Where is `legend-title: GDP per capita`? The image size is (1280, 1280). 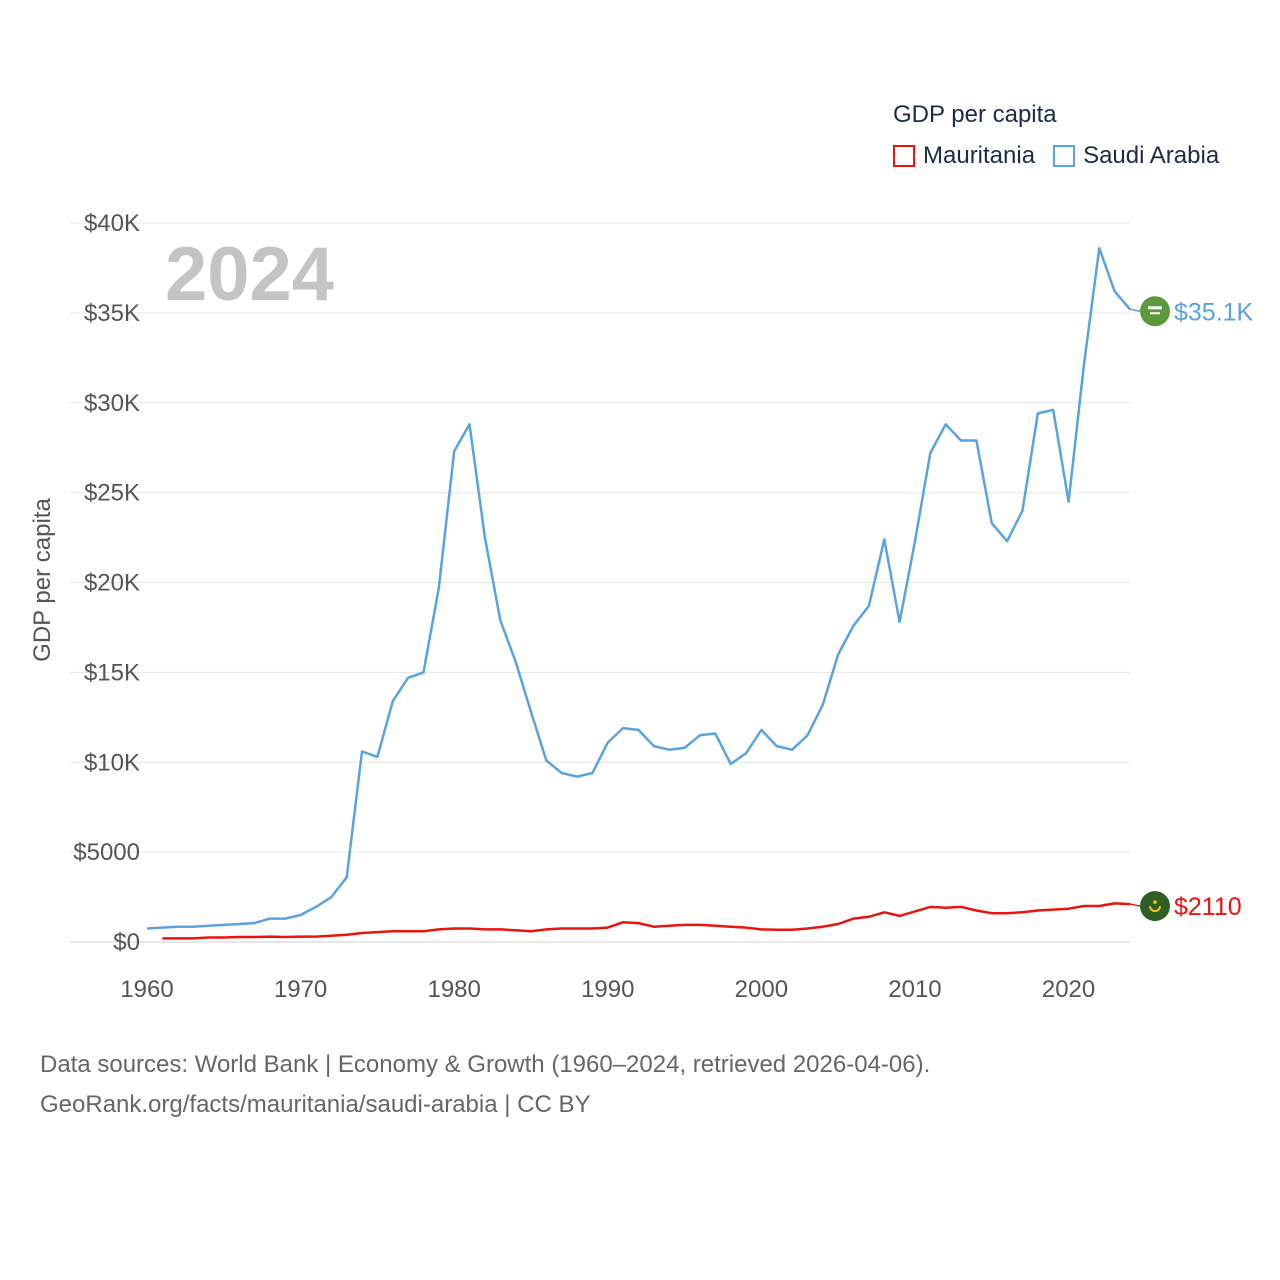
legend-title: GDP per capita is located at coordinates (975, 114).